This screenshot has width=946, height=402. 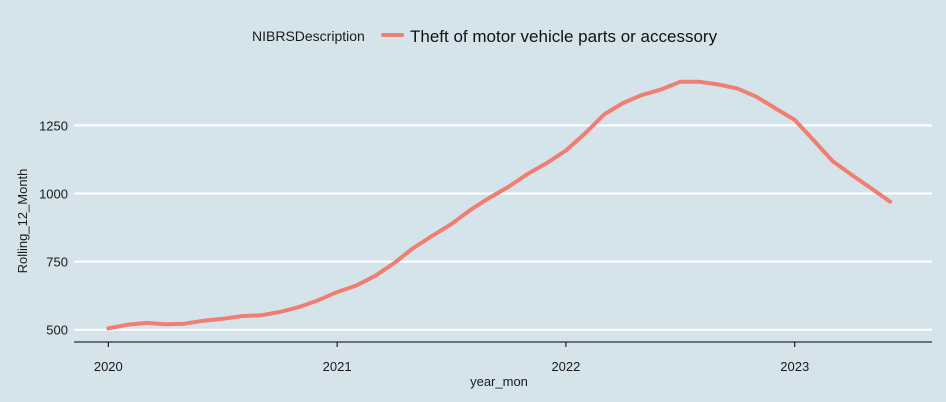 What do you see at coordinates (53, 227) in the screenshot?
I see `y-ticks: 500 750 1000 1250` at bounding box center [53, 227].